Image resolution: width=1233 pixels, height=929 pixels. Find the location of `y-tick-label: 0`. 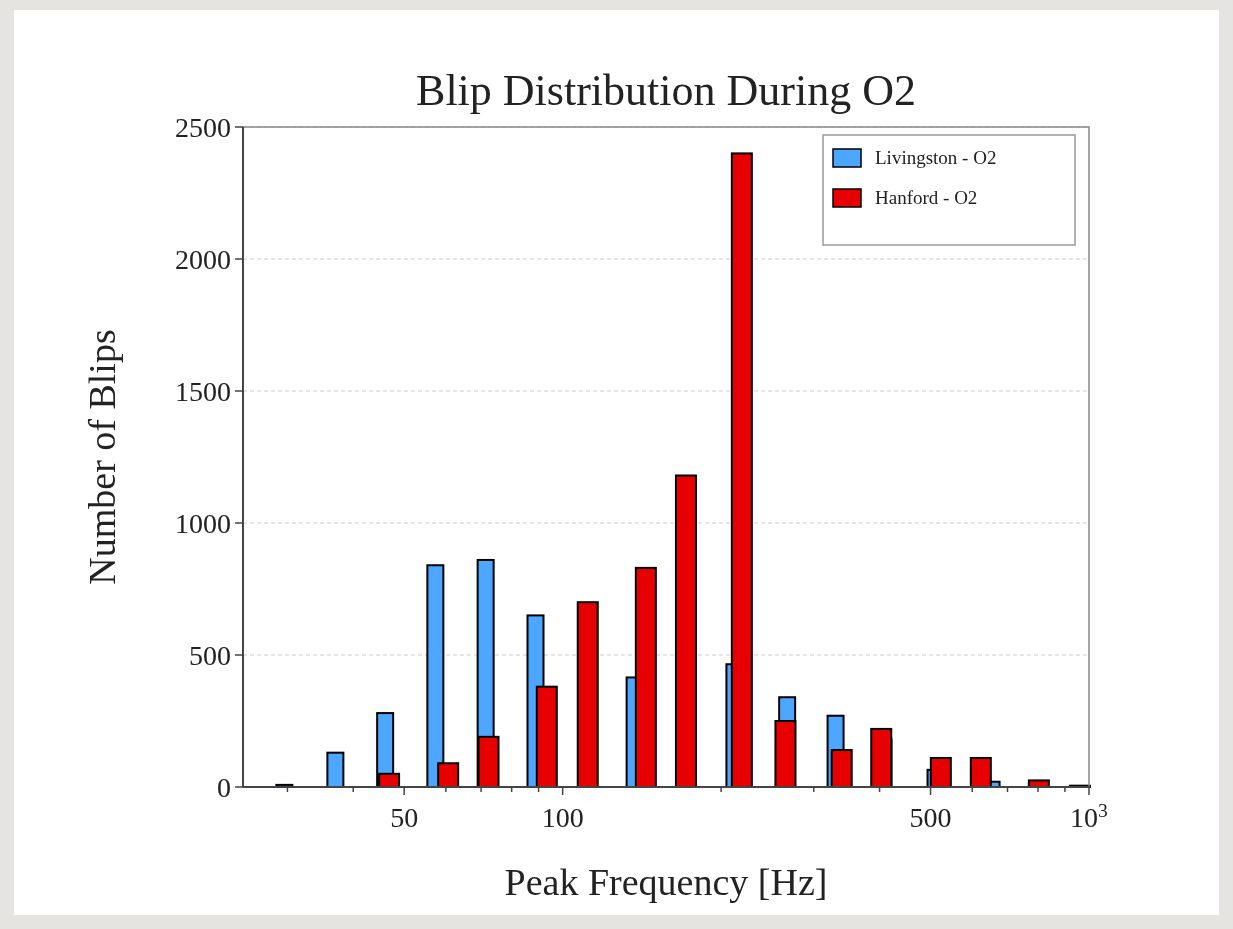

y-tick-label: 0 is located at coordinates (224, 787).